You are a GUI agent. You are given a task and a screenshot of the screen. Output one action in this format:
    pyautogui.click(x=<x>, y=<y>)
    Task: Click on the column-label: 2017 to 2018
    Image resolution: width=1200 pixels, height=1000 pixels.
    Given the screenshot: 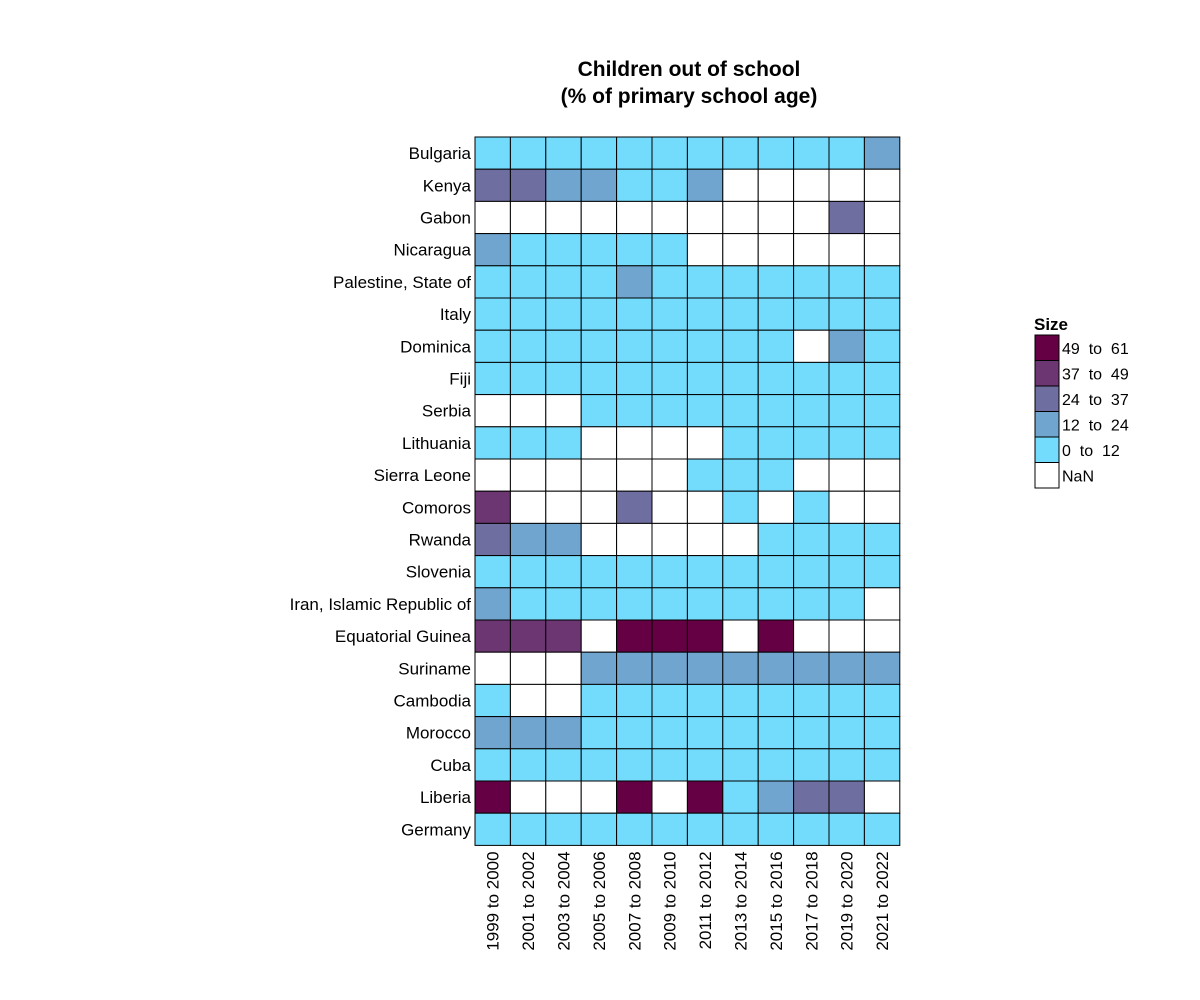 What is the action you would take?
    pyautogui.click(x=811, y=900)
    